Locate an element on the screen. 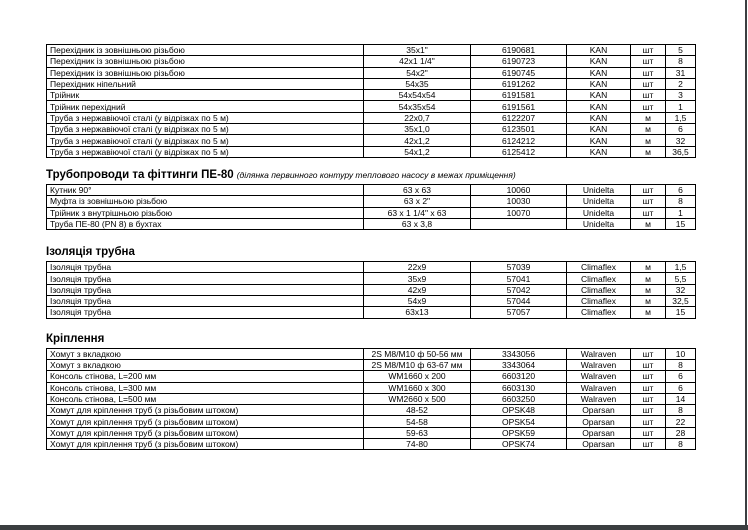 This screenshot has height=530, width=748. cell-description: Ізоляція трубна is located at coordinates (205, 312).